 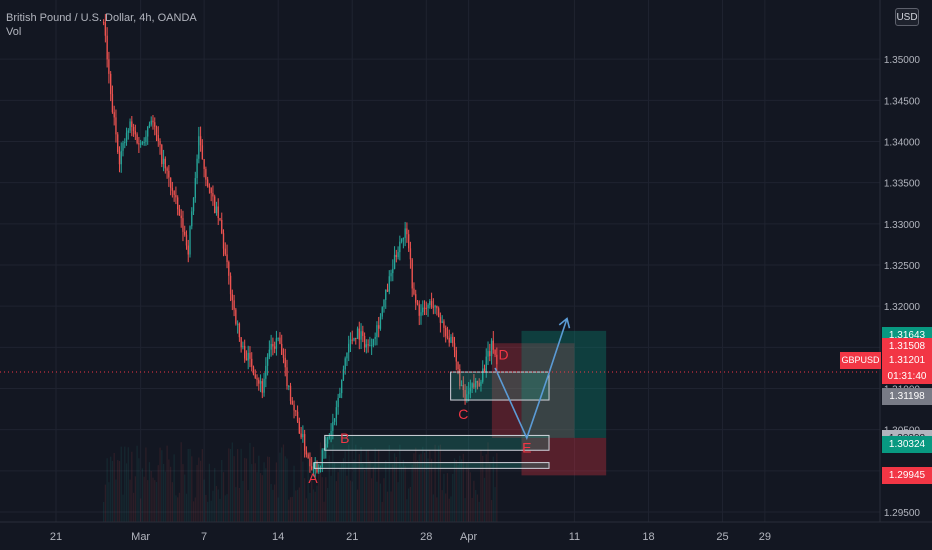 What do you see at coordinates (344, 438) in the screenshot?
I see `wave-label-b: B` at bounding box center [344, 438].